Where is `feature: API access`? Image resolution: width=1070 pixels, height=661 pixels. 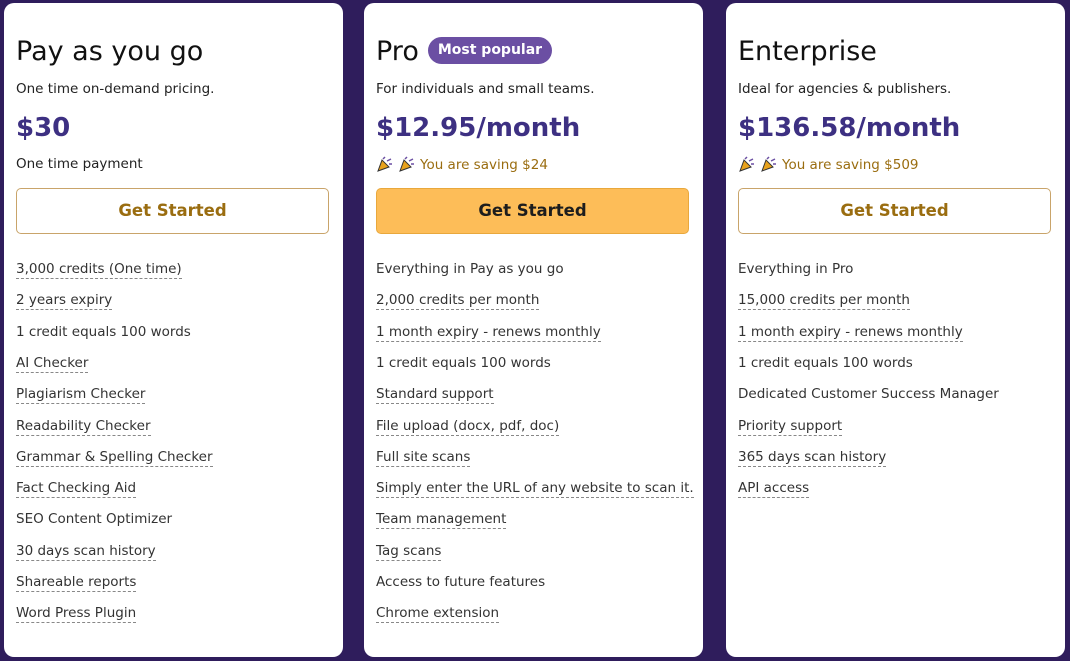
feature: API access is located at coordinates (774, 489).